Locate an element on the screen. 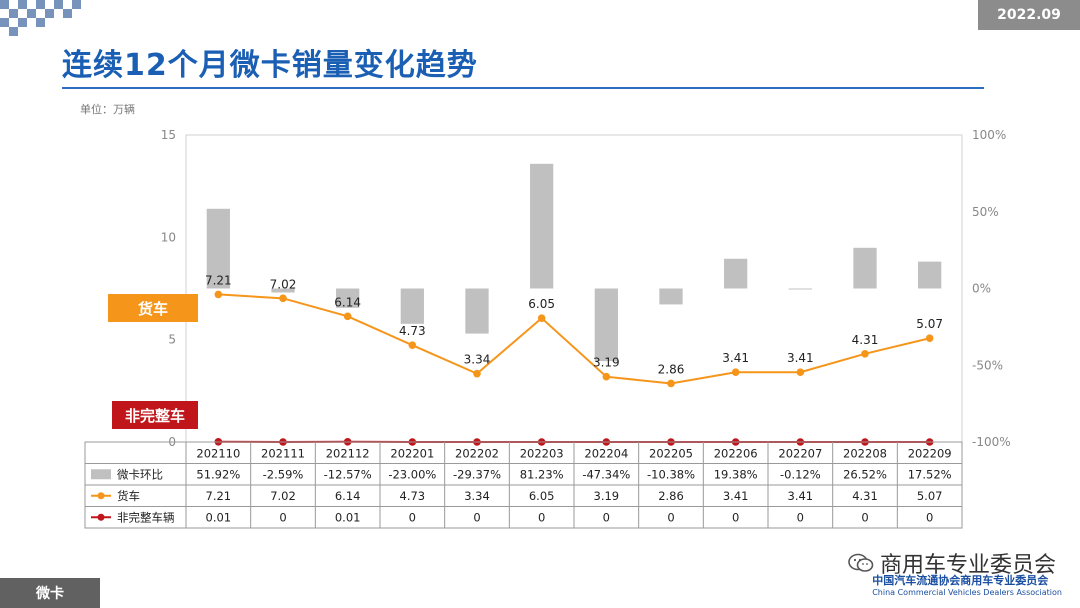  category-label: 202203 is located at coordinates (542, 453).